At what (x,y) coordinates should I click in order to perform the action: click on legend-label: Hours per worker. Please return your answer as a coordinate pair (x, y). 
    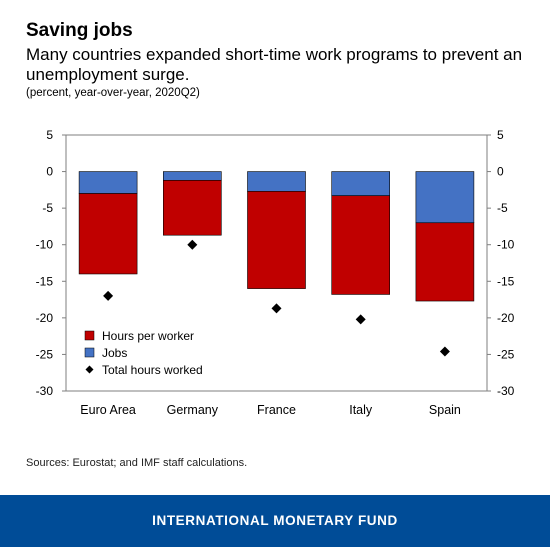
    Looking at the image, I should click on (148, 336).